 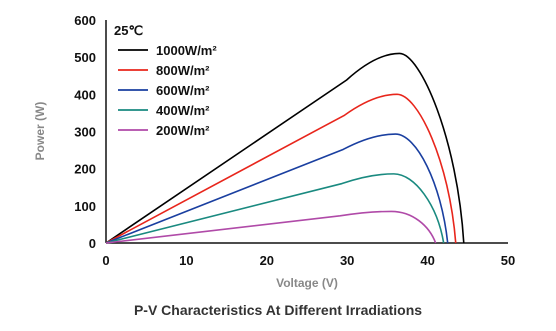 What do you see at coordinates (92, 243) in the screenshot?
I see `y-tick-label: 0` at bounding box center [92, 243].